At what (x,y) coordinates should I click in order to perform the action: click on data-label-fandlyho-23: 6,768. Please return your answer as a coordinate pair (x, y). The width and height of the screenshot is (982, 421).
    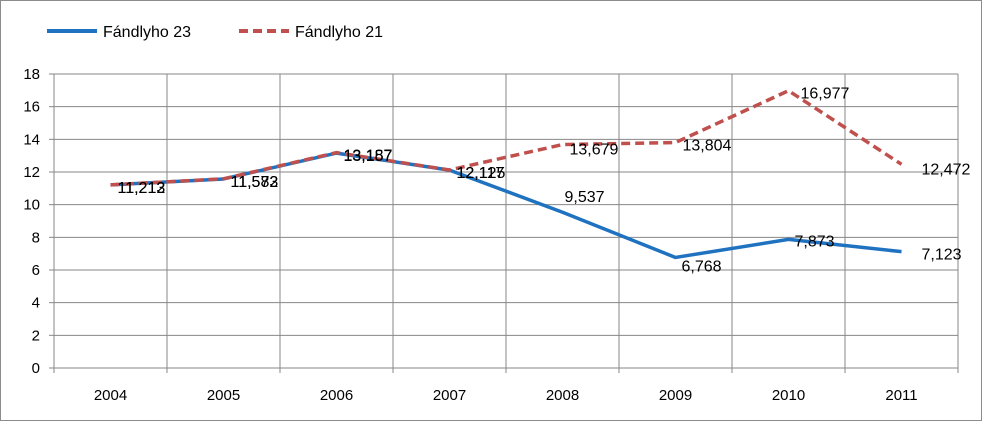
    Looking at the image, I should click on (702, 266).